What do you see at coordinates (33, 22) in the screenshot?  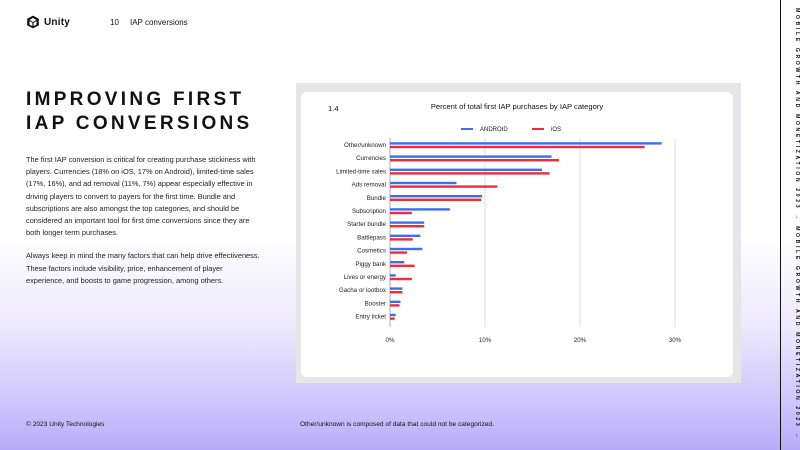 I see `unity-cube-icon` at bounding box center [33, 22].